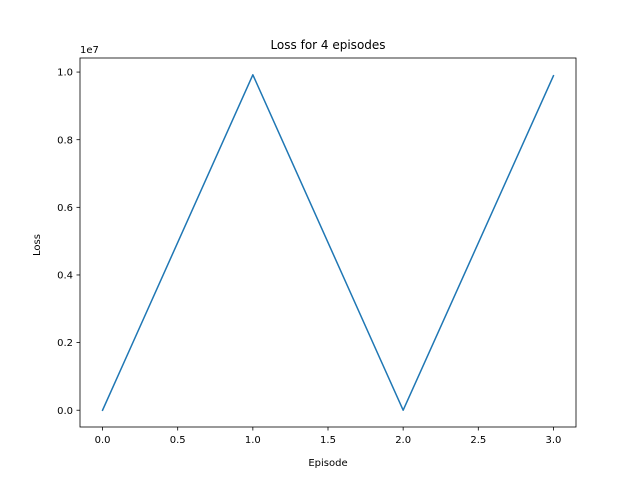  I want to click on x-axis-label: Episode, so click(327, 463).